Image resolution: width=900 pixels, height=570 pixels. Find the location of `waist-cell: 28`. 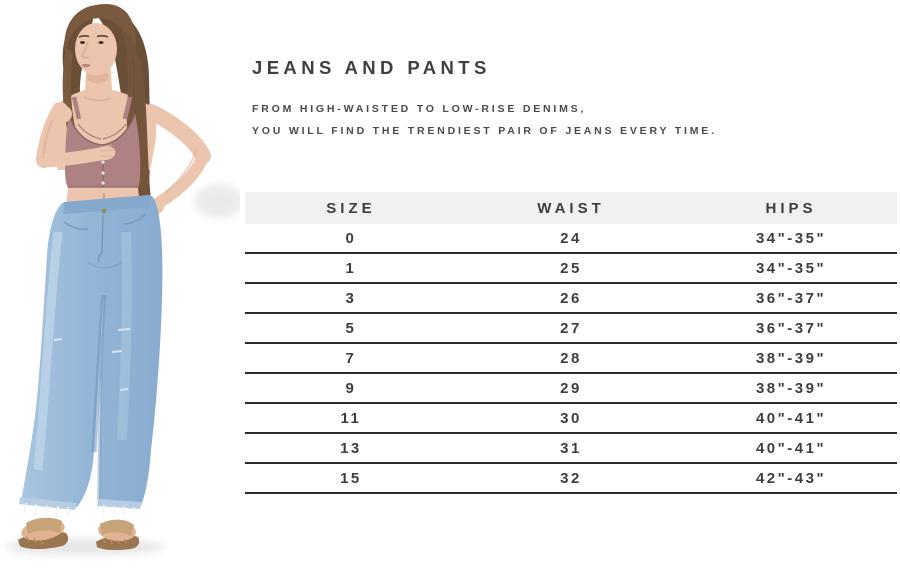

waist-cell: 28 is located at coordinates (571, 358).